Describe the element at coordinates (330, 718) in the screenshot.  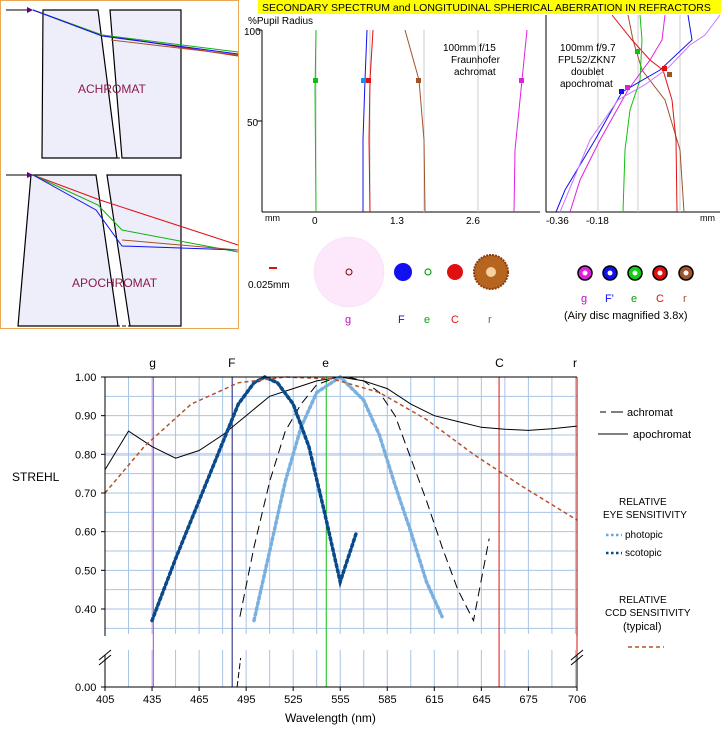
I see `strehl-xlabel: Wavelength (nm)` at that location.